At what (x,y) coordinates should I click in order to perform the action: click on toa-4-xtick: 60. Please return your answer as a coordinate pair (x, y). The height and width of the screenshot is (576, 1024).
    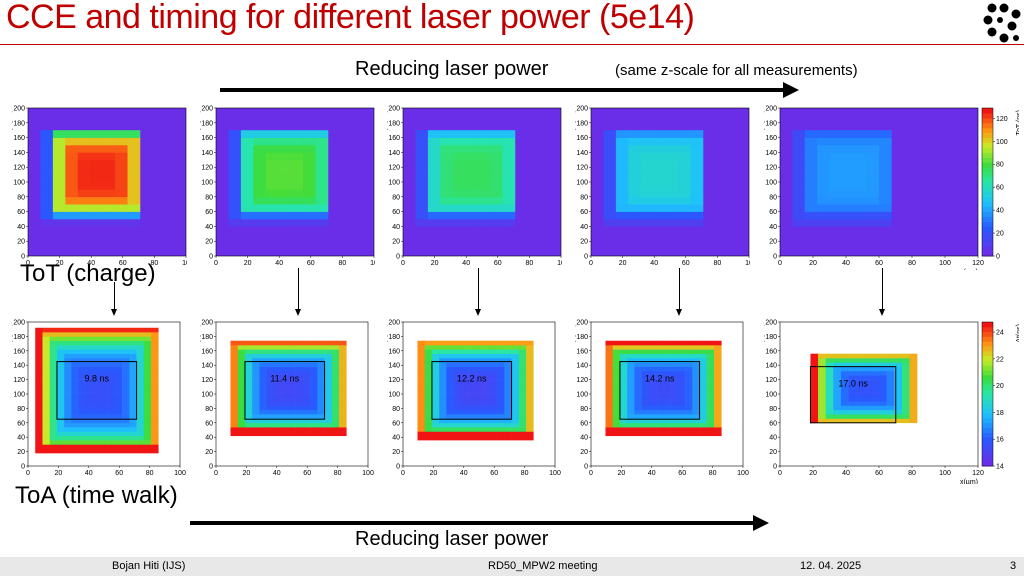
    Looking at the image, I should click on (682, 473).